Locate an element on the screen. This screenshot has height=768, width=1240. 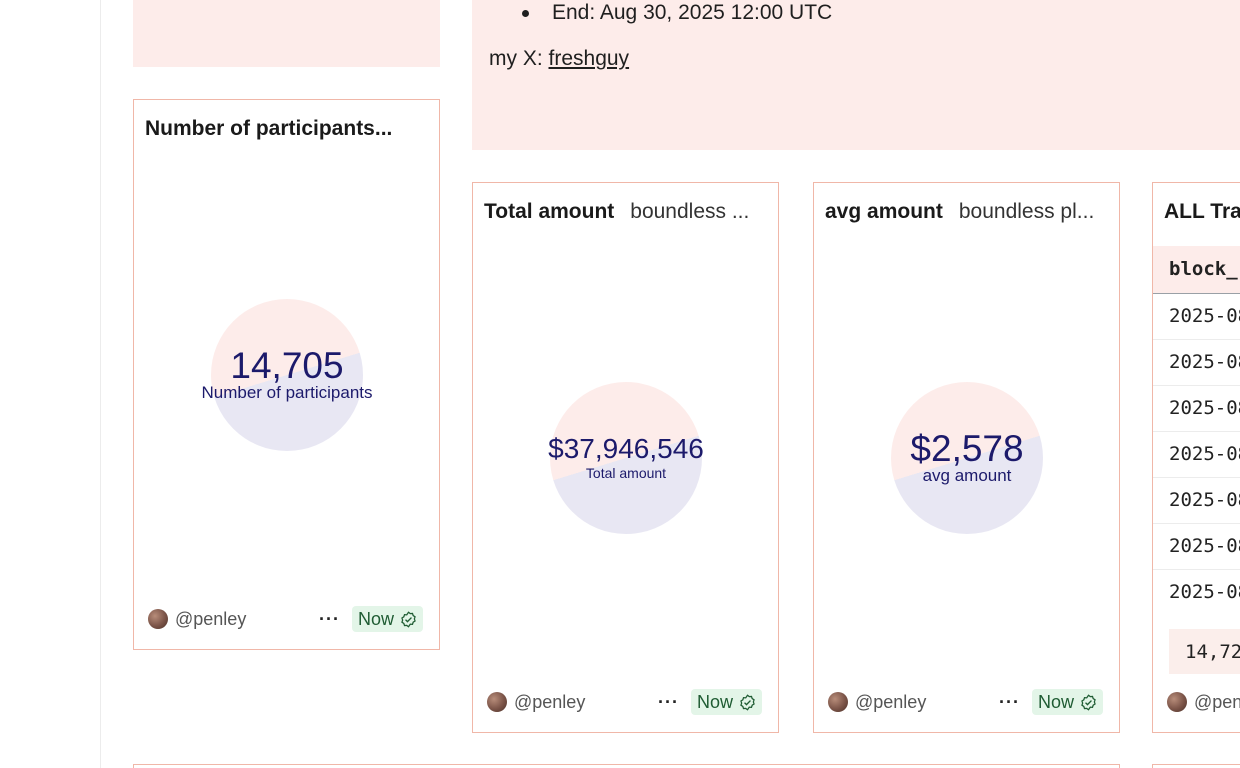
card-title: ALL Tra is located at coordinates (1202, 211).